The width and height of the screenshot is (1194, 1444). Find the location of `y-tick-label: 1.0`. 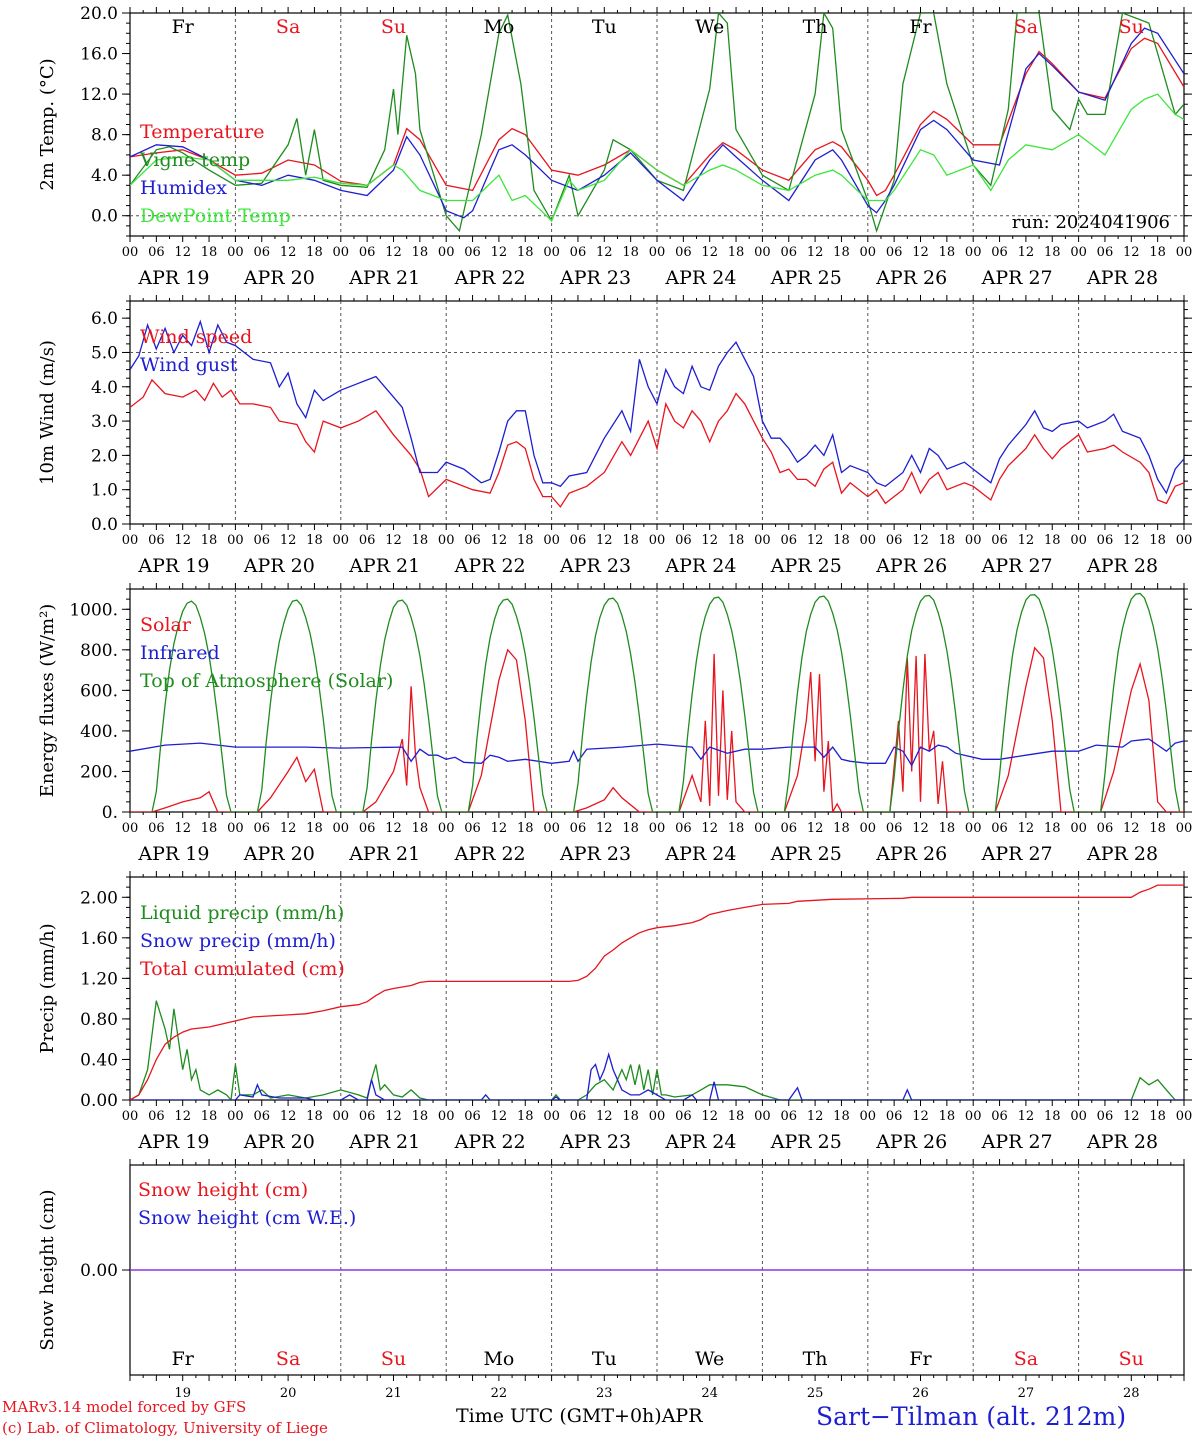

y-tick-label: 1.0 is located at coordinates (104, 491).